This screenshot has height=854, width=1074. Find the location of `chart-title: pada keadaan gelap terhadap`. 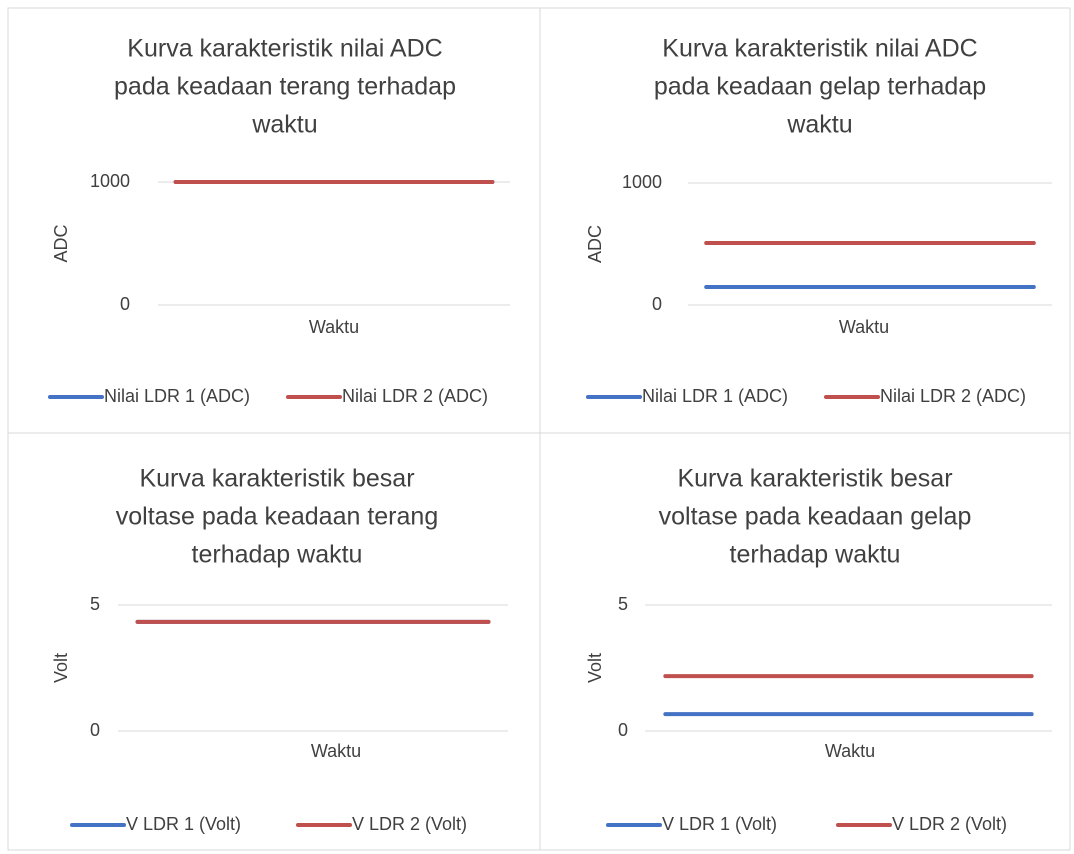

chart-title: pada keadaan gelap terhadap is located at coordinates (820, 87).